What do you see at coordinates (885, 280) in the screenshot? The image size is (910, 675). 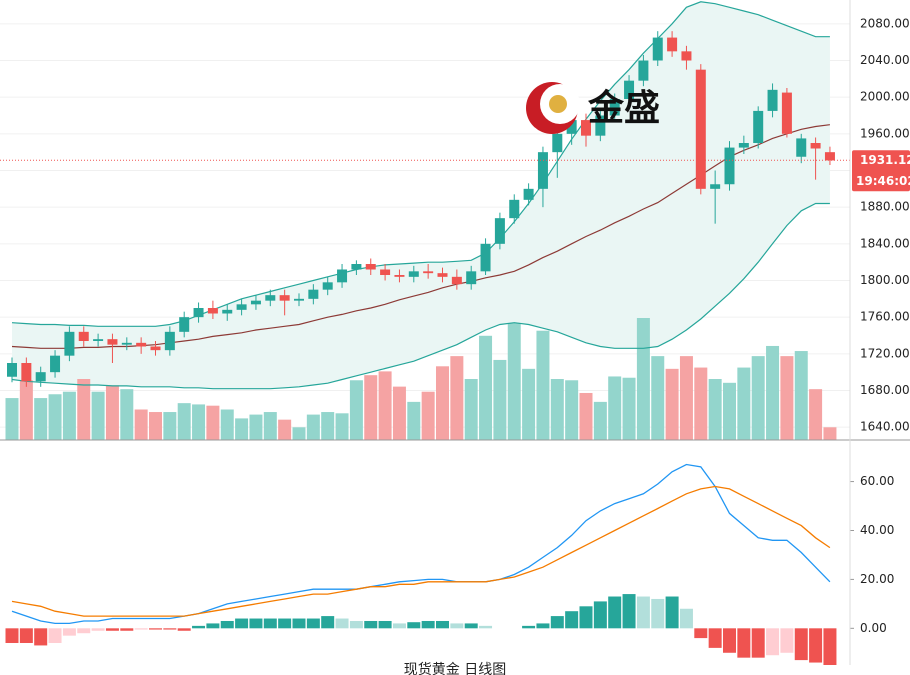 I see `y-tick-label: 1800.00` at bounding box center [885, 280].